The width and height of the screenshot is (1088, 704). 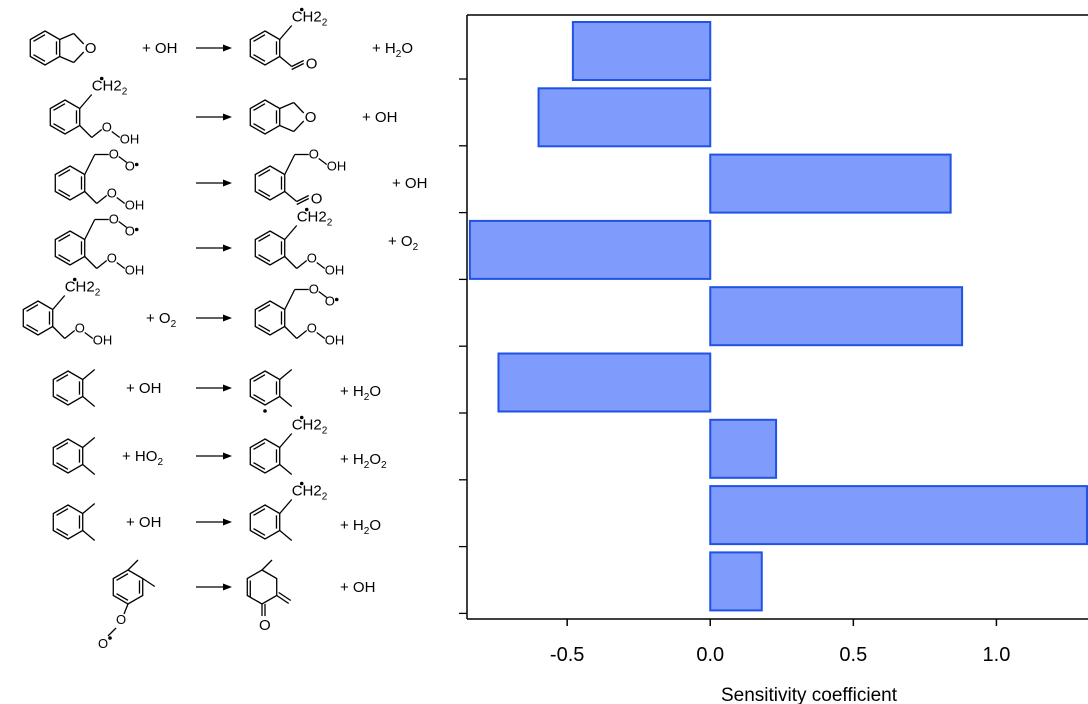 What do you see at coordinates (780, 642) in the screenshot?
I see `chart-ticks: -0.5 0.0 0.5 1.0` at bounding box center [780, 642].